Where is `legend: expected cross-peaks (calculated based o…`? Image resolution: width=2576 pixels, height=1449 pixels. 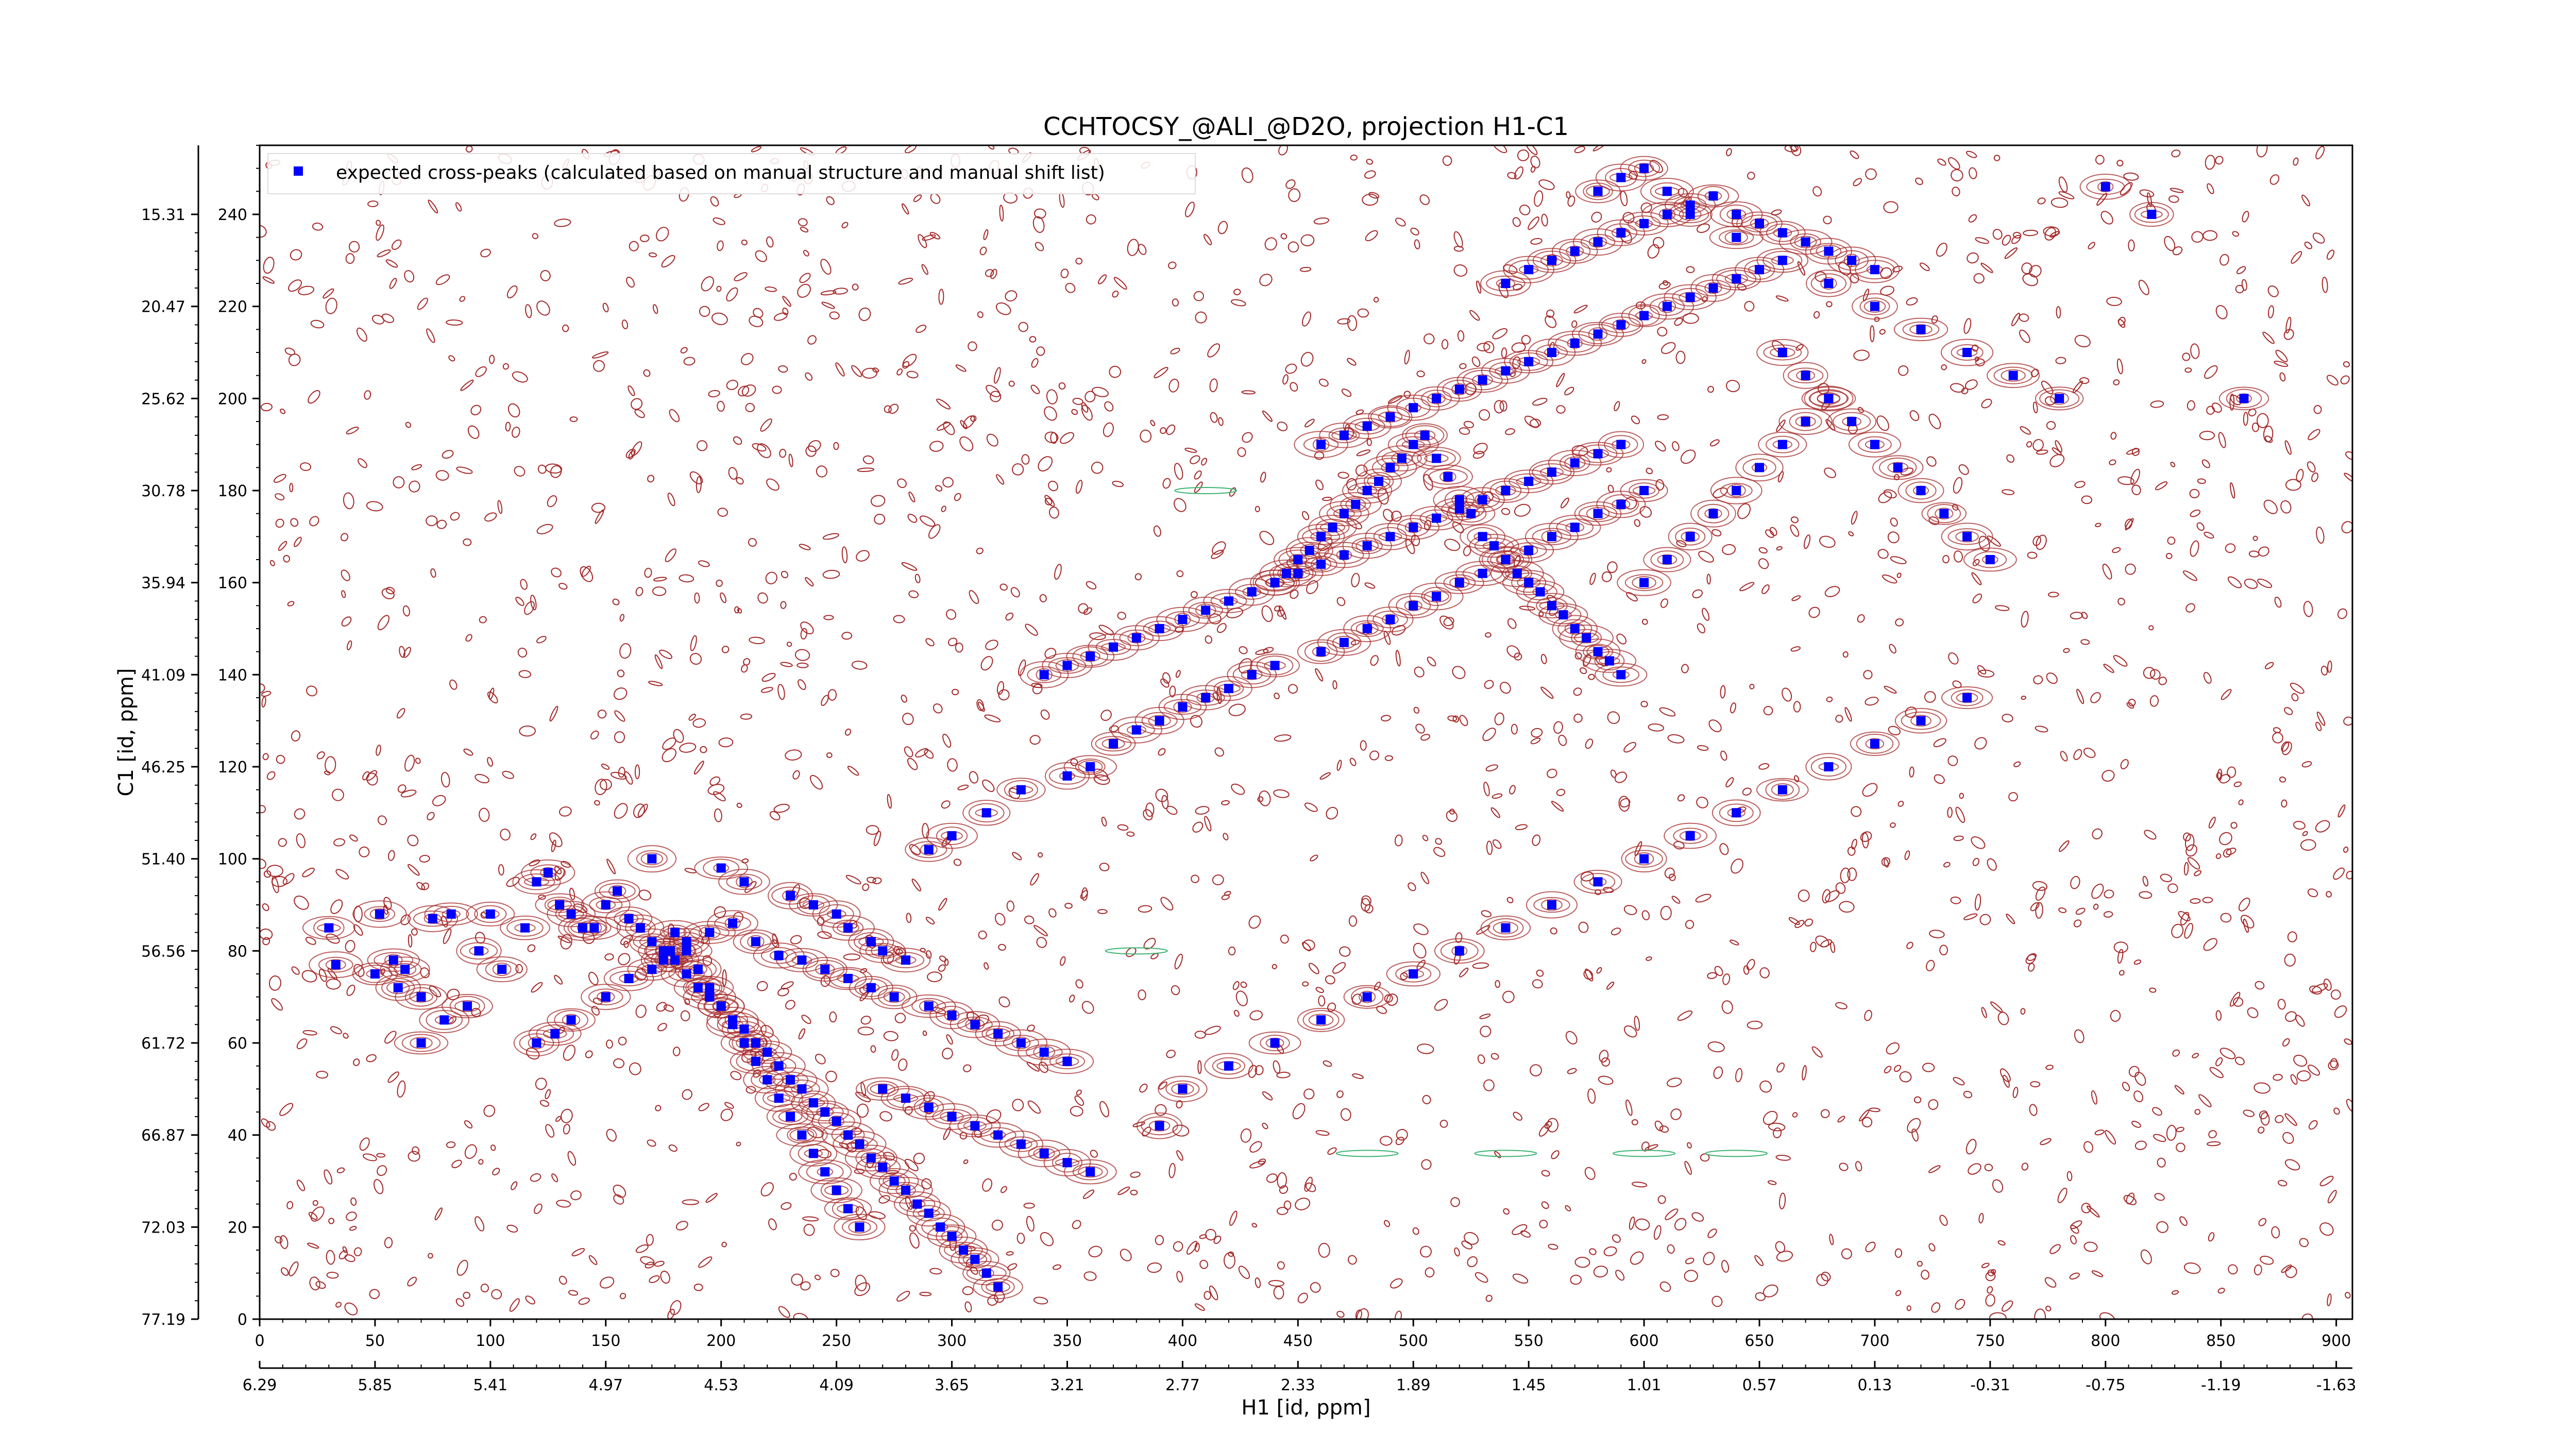 legend: expected cross-peaks (calculated based o… is located at coordinates (731, 173).